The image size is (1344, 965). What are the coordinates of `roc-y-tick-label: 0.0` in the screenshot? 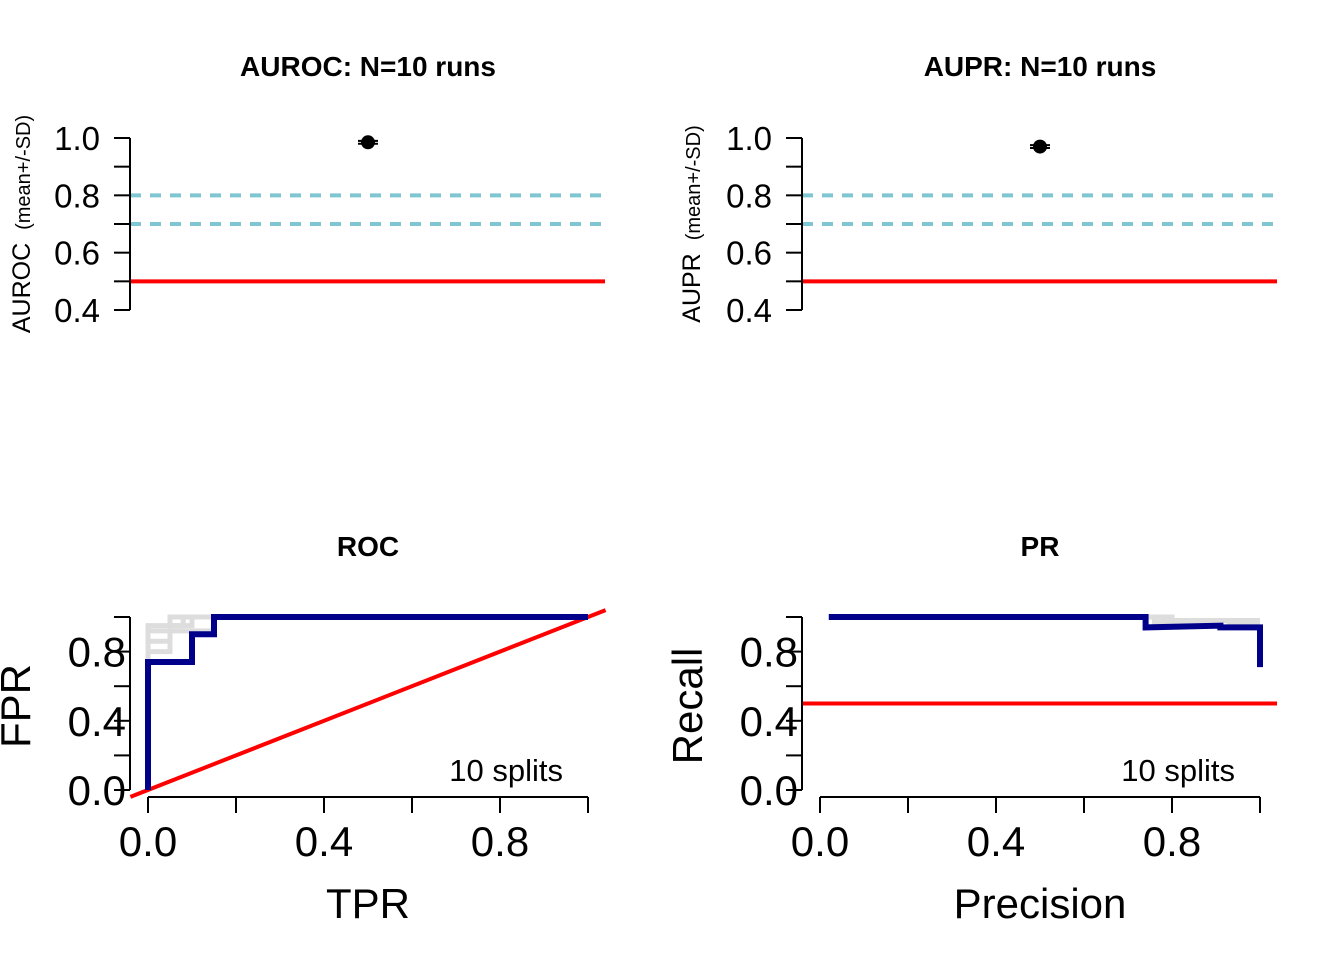 It's located at (97, 790).